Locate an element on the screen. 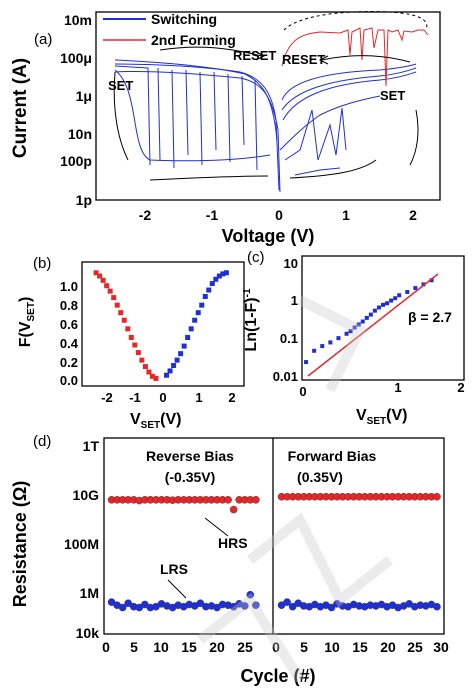 The image size is (474, 696). panel-a-ytick: 100μ is located at coordinates (76, 58).